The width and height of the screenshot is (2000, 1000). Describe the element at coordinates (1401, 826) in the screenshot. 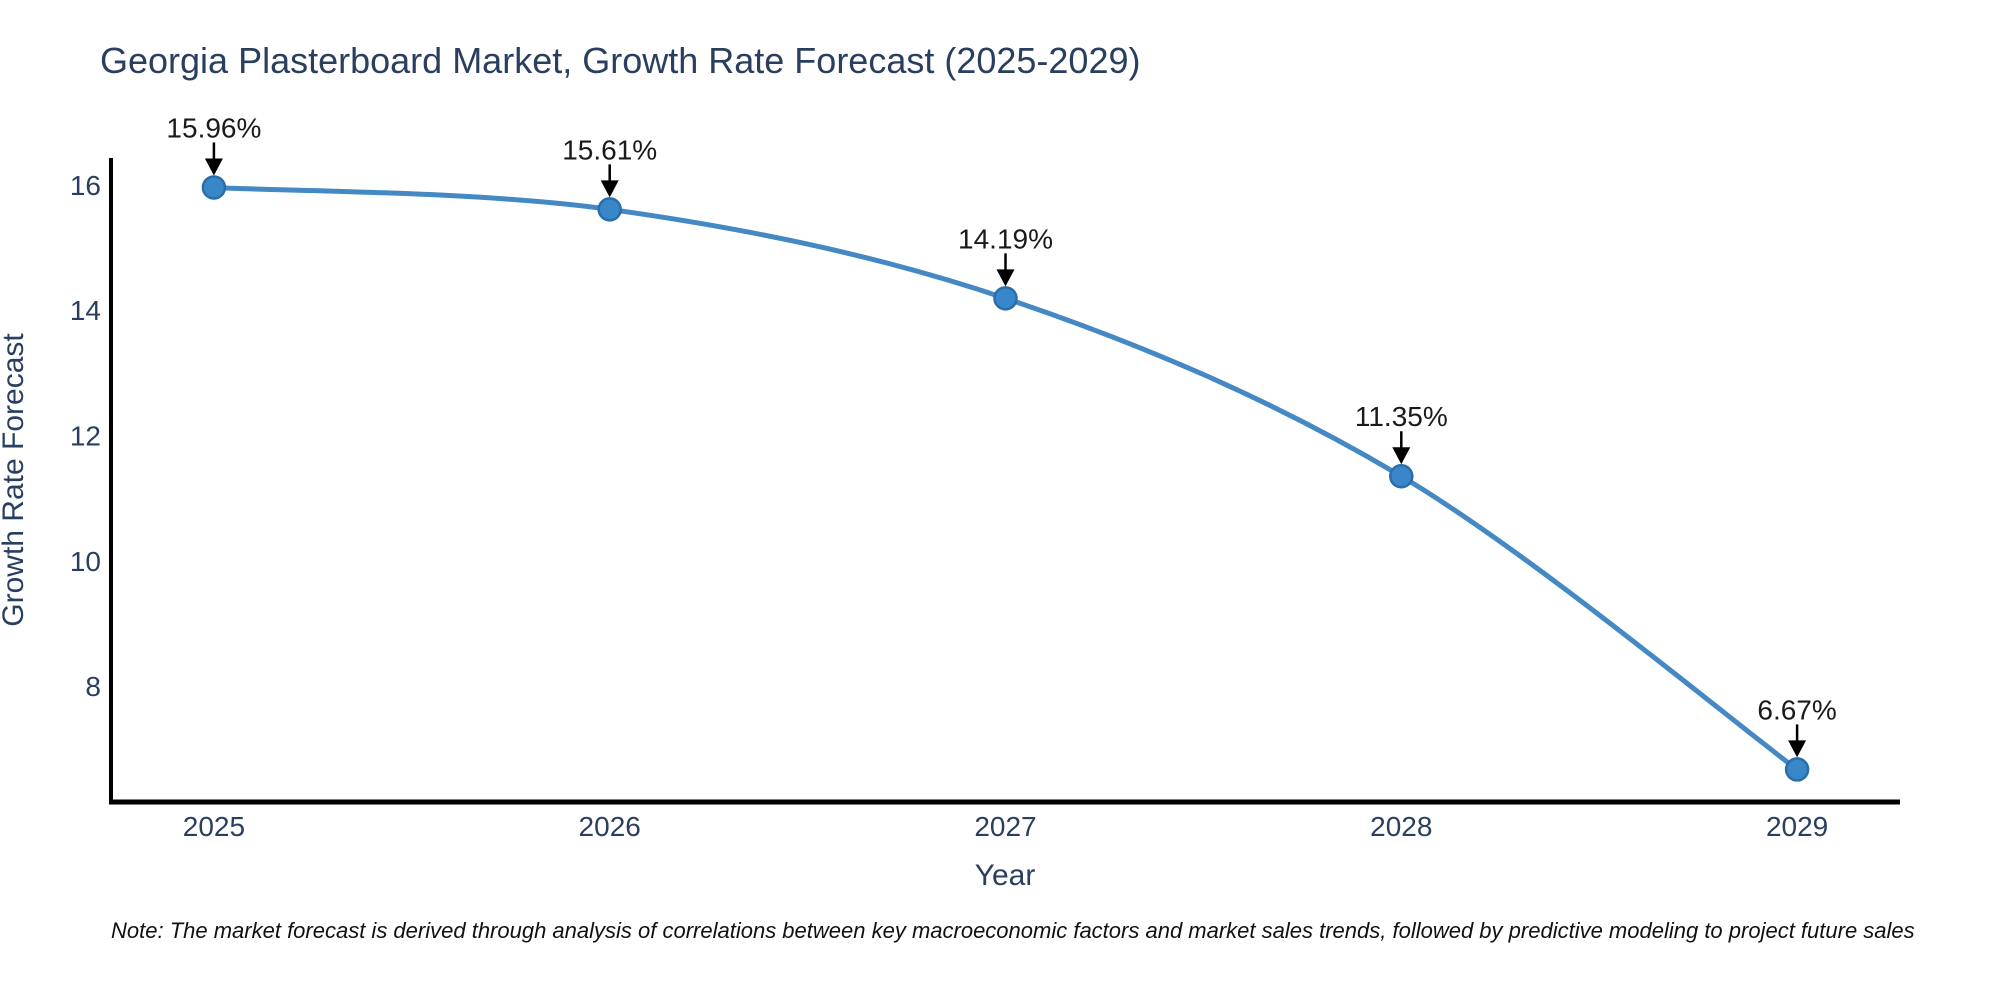

I see `x-tick-label: 2028` at that location.